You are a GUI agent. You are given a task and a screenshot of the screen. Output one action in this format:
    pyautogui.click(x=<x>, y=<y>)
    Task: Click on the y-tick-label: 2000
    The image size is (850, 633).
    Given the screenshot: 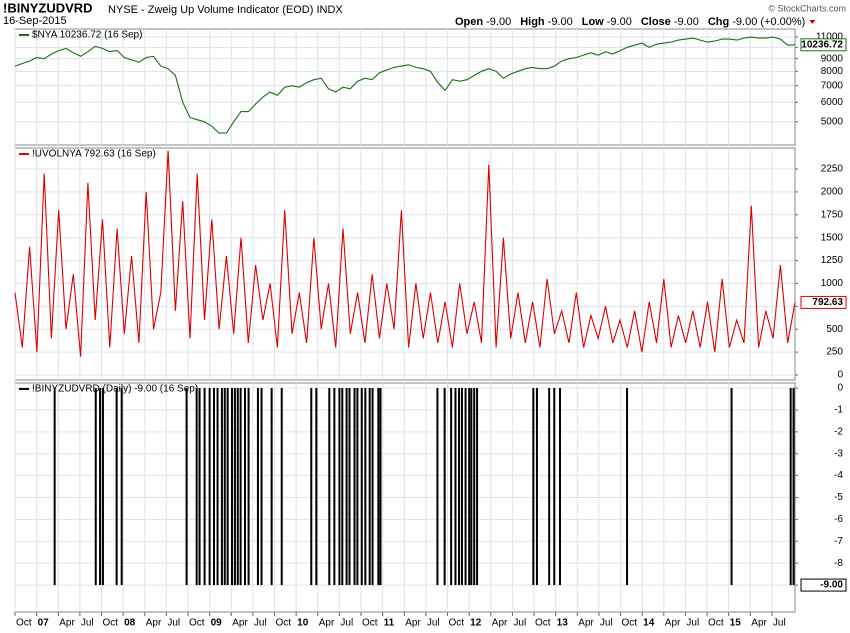 What is the action you would take?
    pyautogui.click(x=832, y=192)
    